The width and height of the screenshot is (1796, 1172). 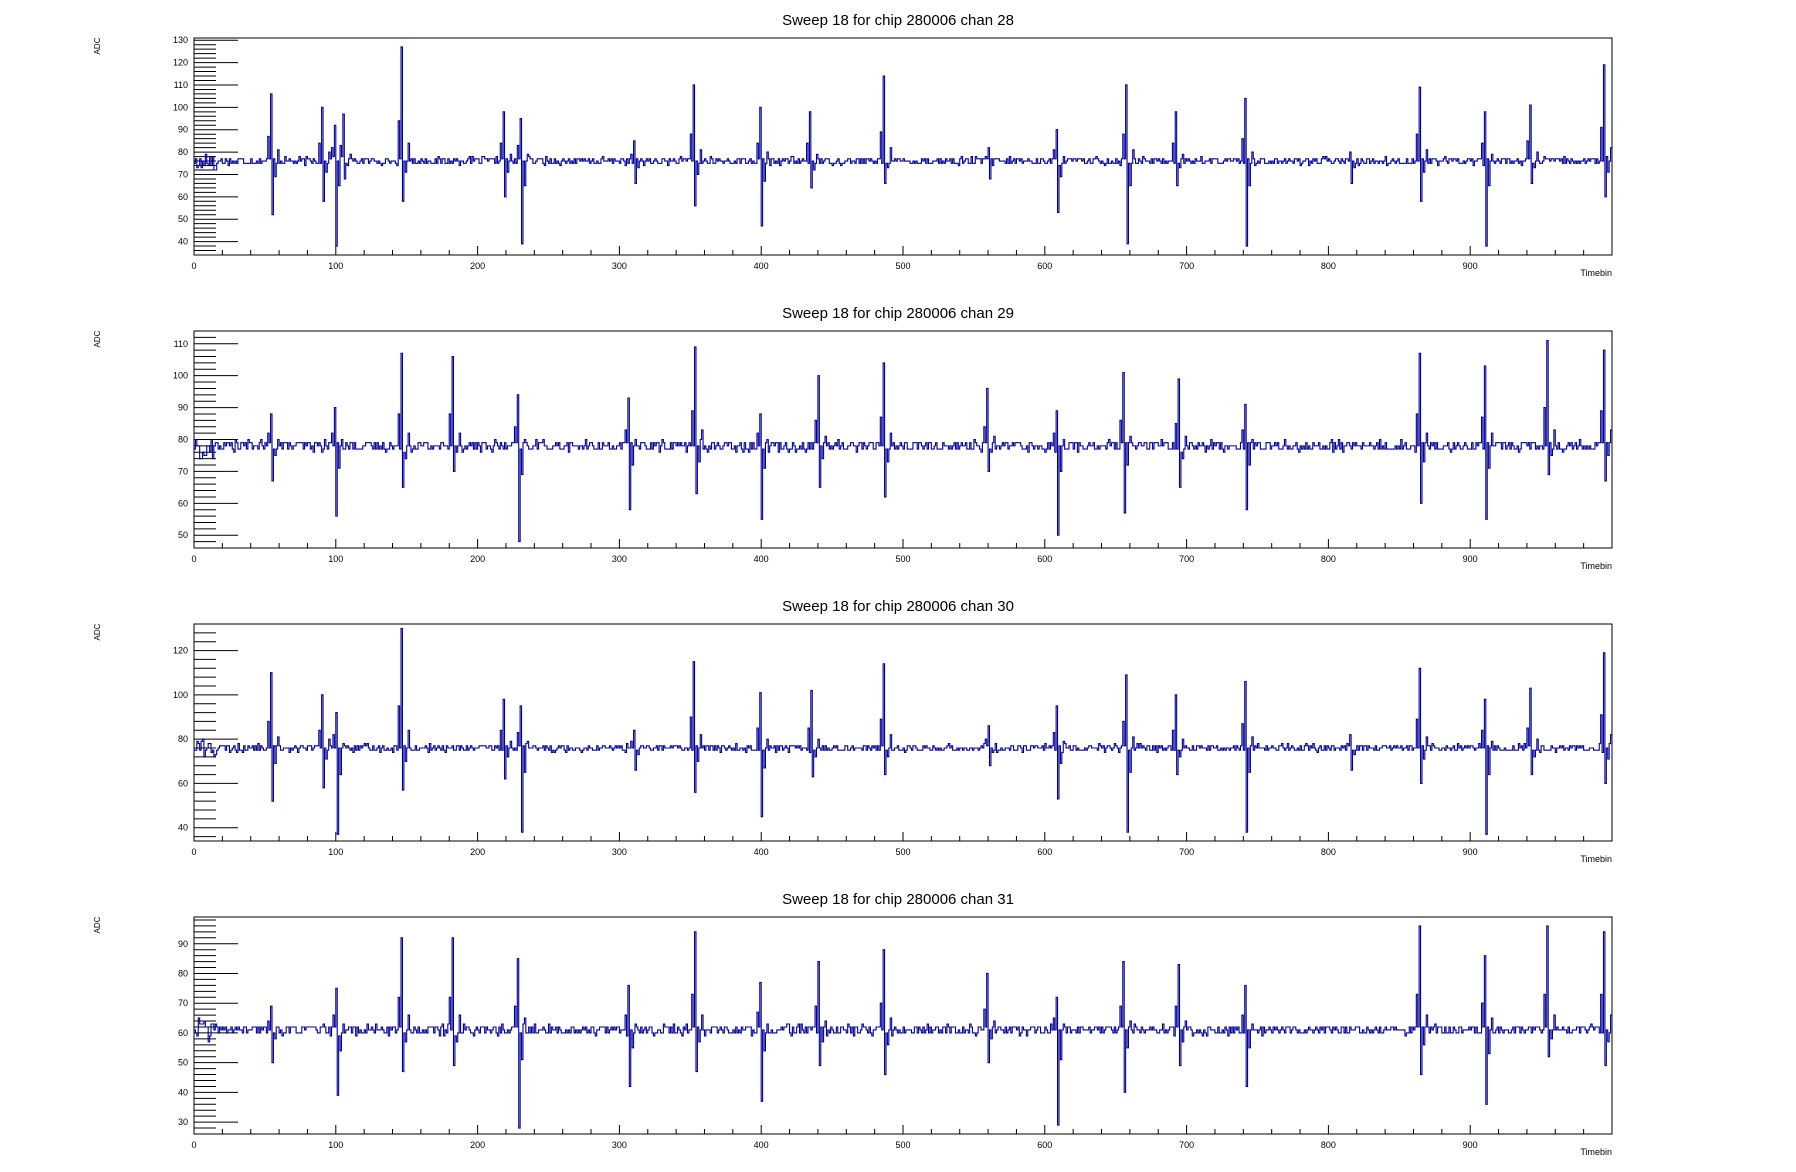 What do you see at coordinates (898, 899) in the screenshot?
I see `chart-title: Sweep 18 for chip 280006 chan 31` at bounding box center [898, 899].